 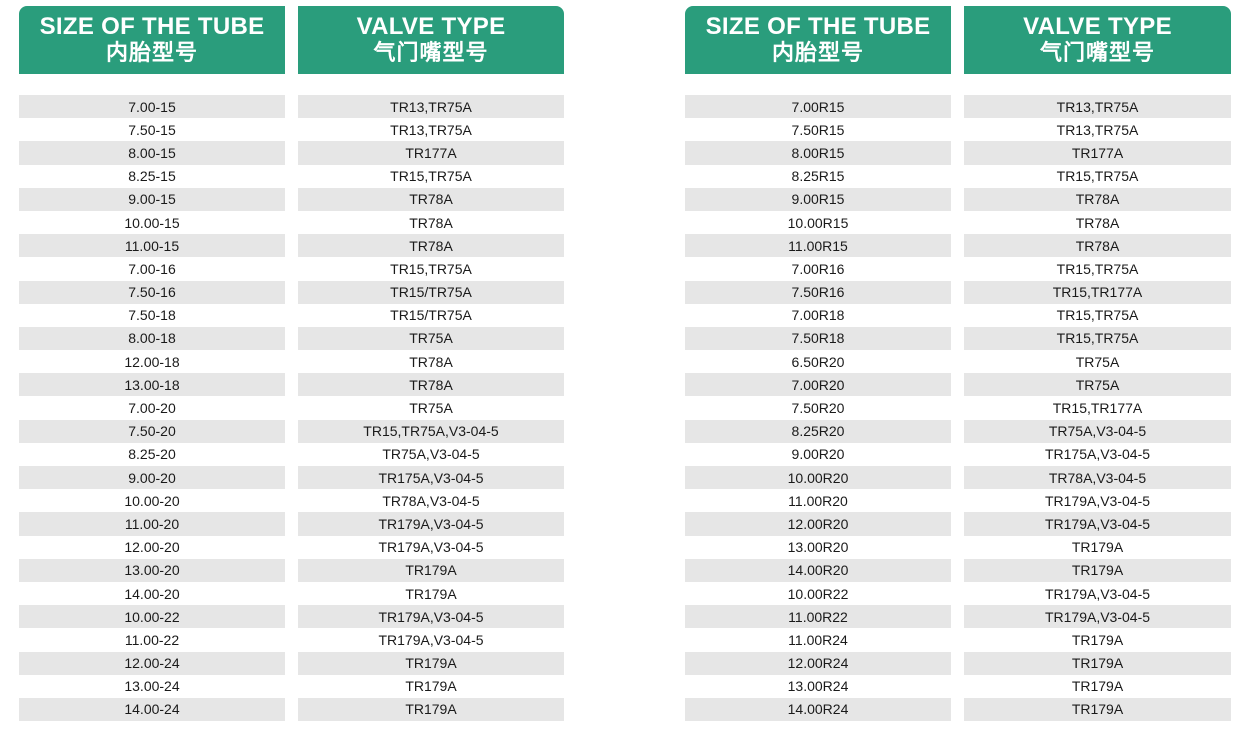 What do you see at coordinates (431, 454) in the screenshot?
I see `valve-type-cell: TR75A,V3-04-5` at bounding box center [431, 454].